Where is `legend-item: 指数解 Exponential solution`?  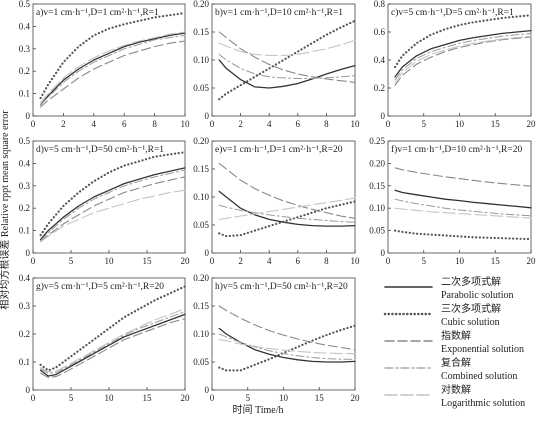
legend-item: 指数解 Exponential solution is located at coordinates (454, 342).